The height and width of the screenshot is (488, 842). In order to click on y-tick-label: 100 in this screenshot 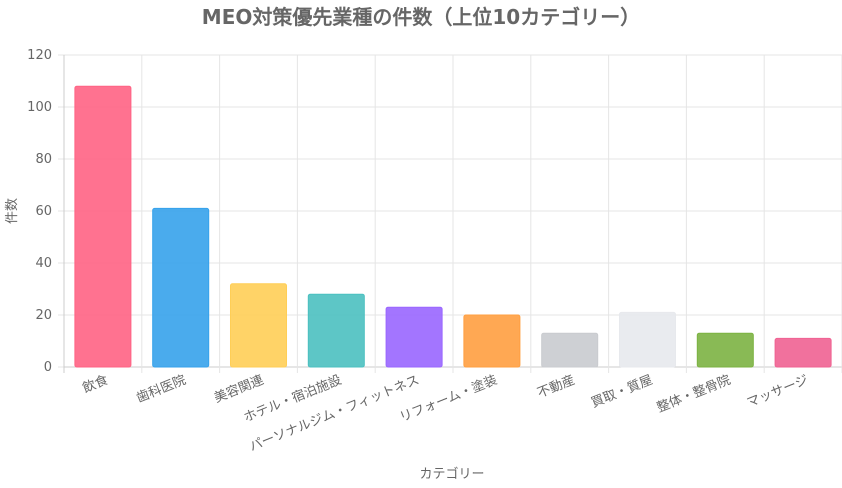, I will do `click(39, 107)`.